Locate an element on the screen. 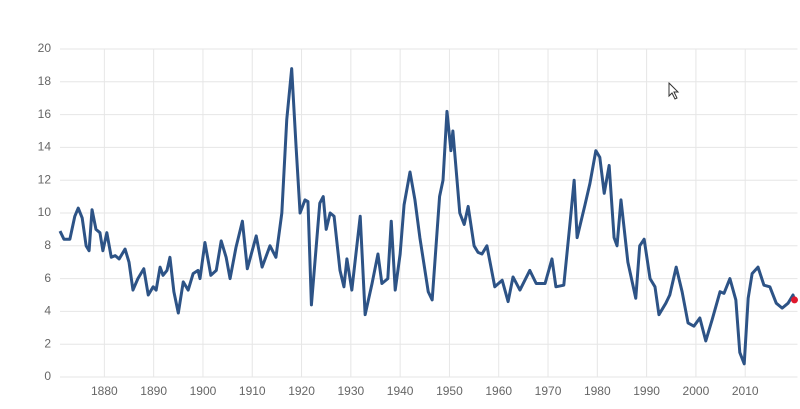 The image size is (800, 409). x-tick-label: 1910 is located at coordinates (252, 391).